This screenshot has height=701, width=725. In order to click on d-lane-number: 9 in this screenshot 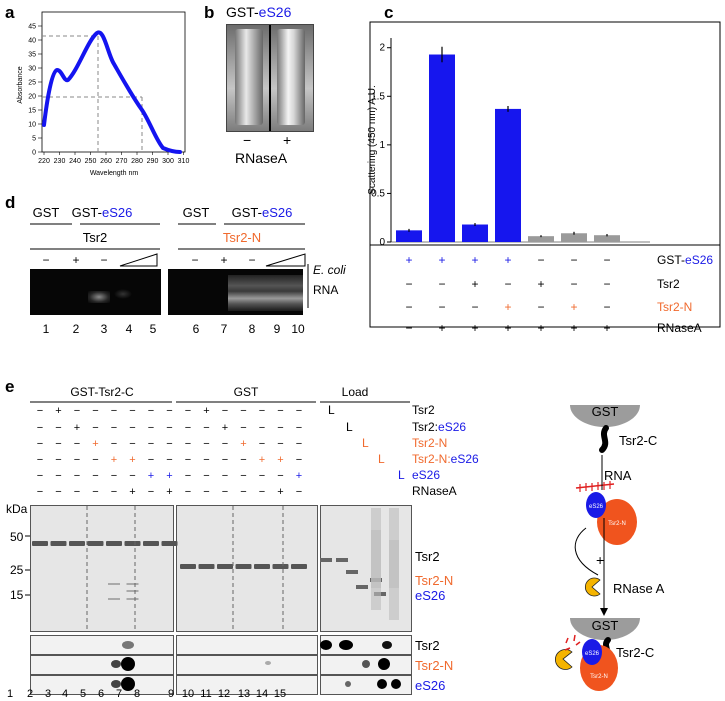, I will do `click(277, 329)`.